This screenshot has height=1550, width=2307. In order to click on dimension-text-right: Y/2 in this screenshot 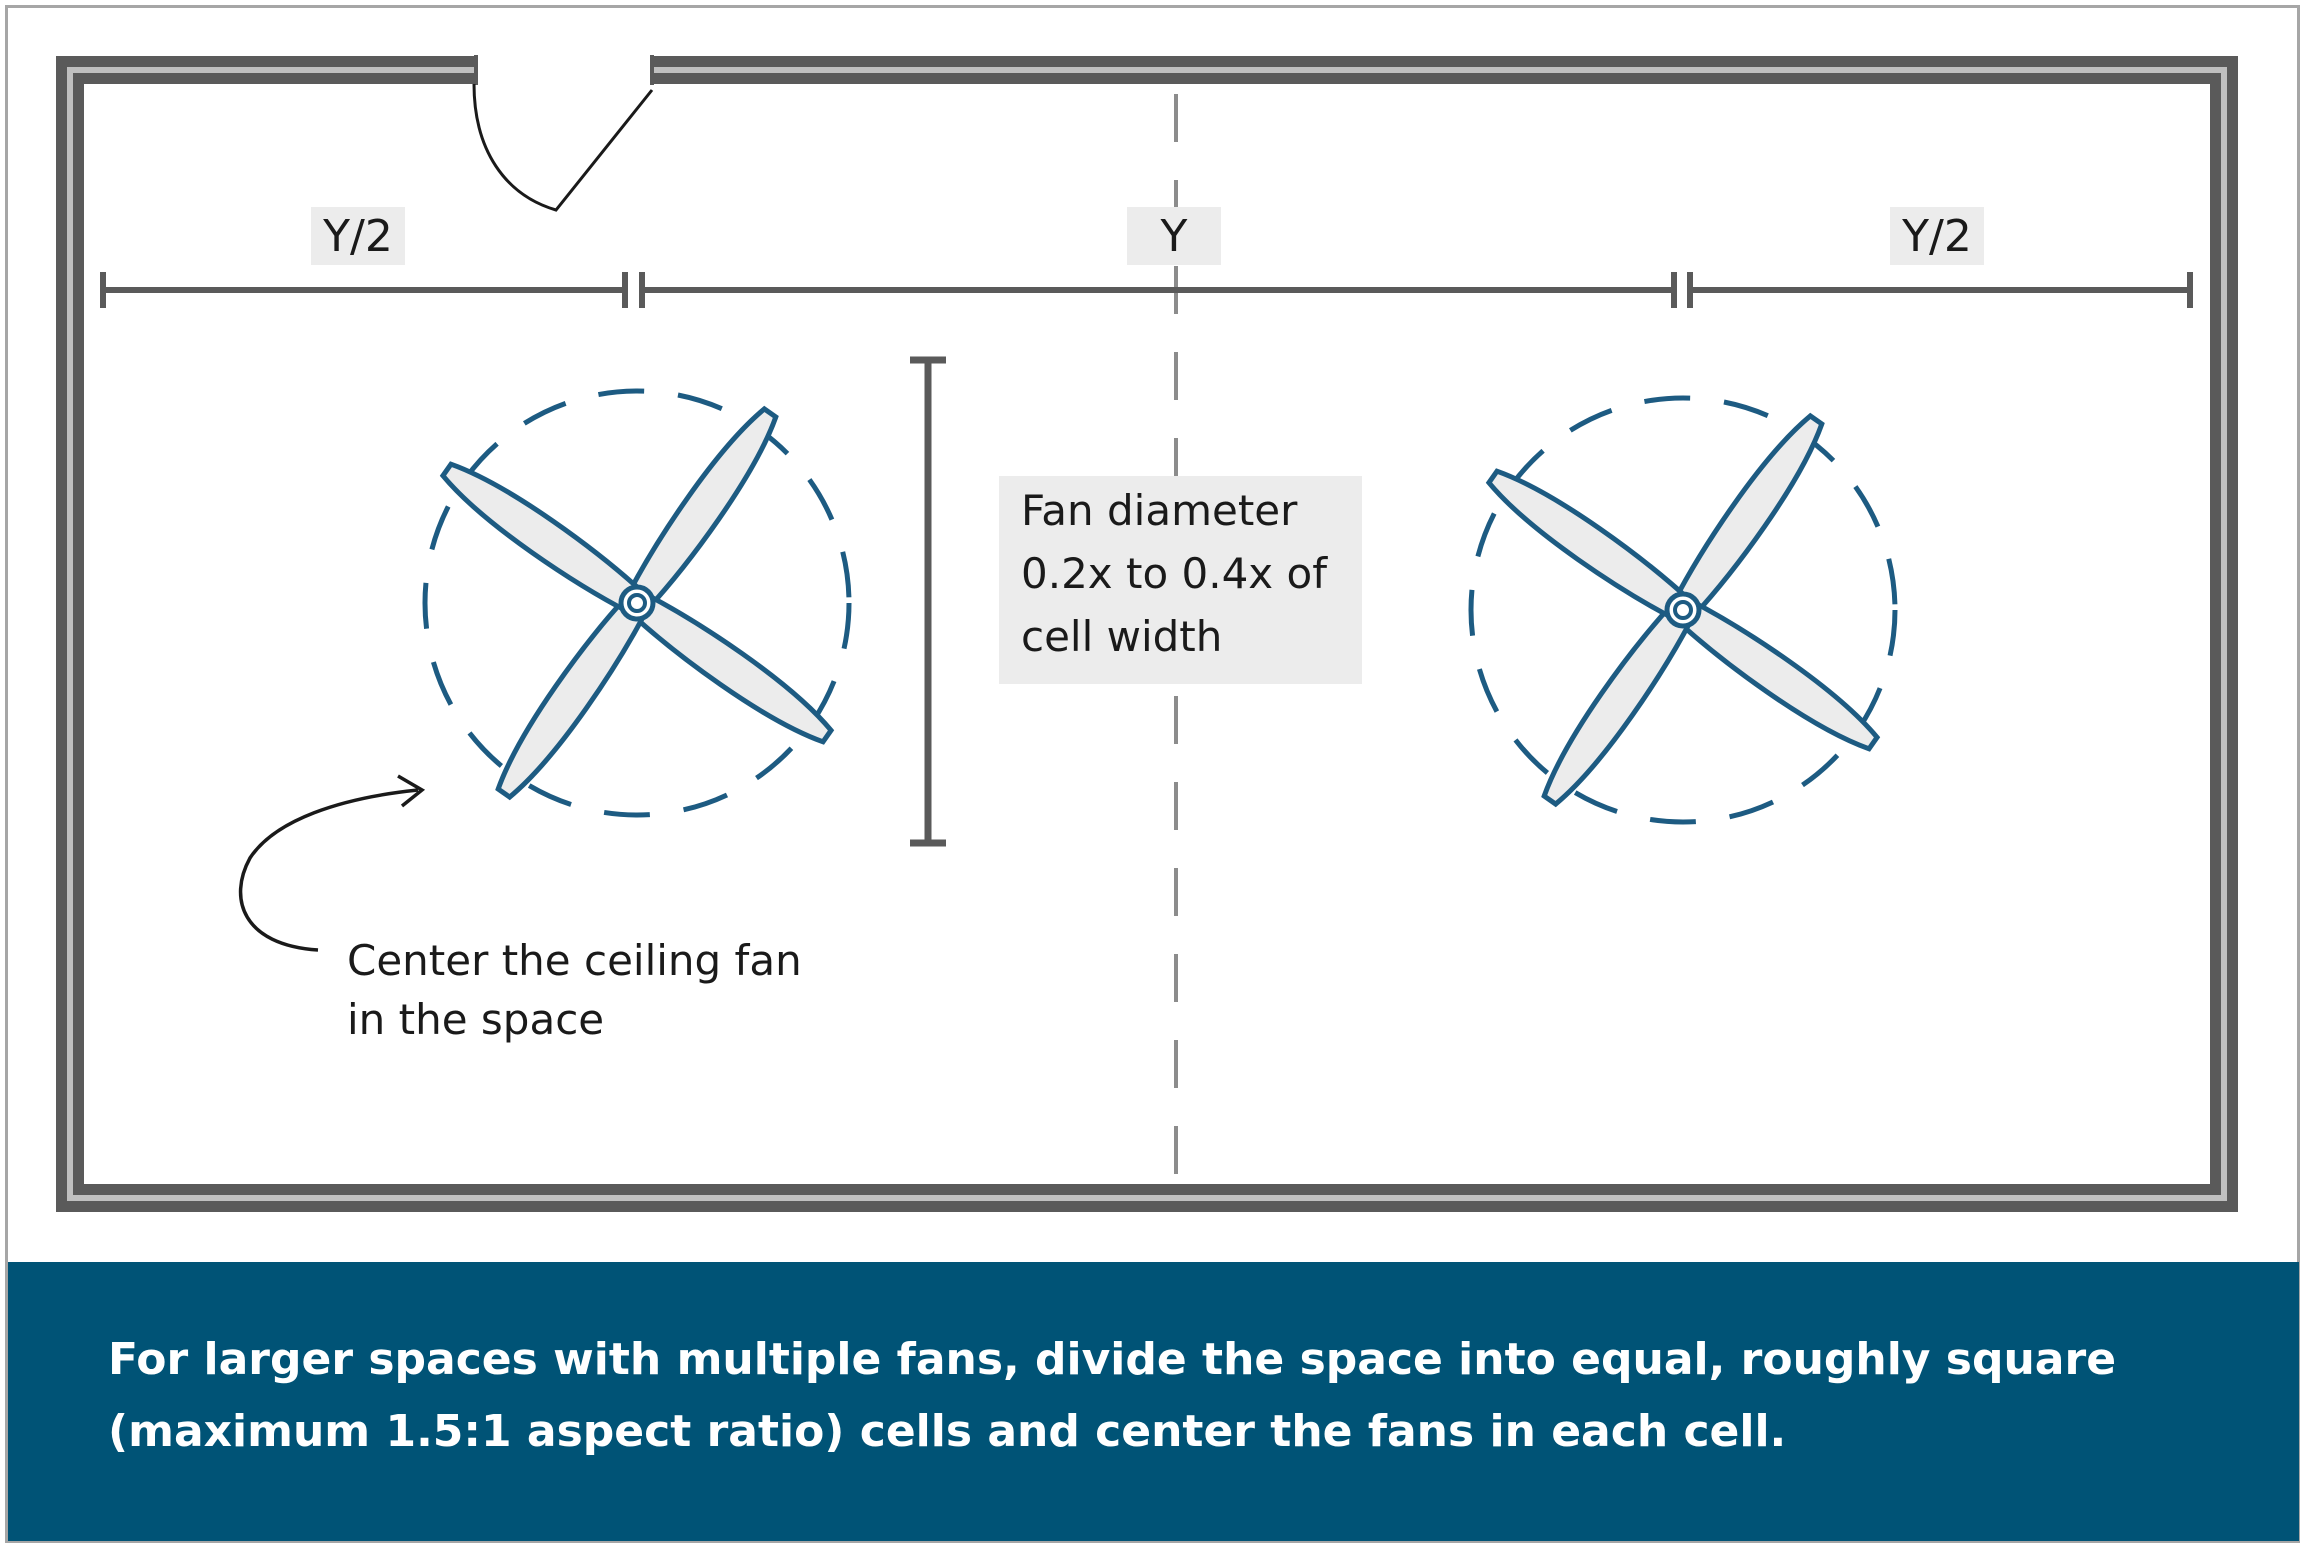, I will do `click(1936, 236)`.